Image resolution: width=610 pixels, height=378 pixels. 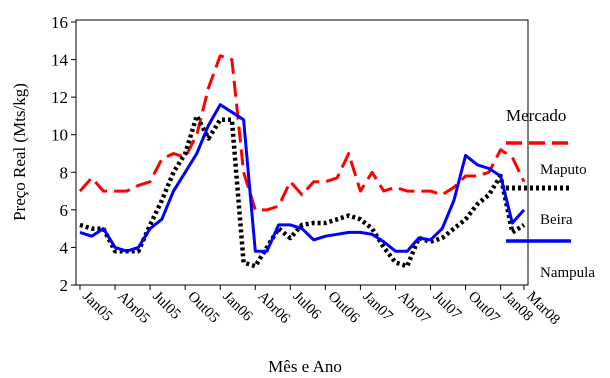 What do you see at coordinates (305, 366) in the screenshot?
I see `x-axis-title: Mês e Ano` at bounding box center [305, 366].